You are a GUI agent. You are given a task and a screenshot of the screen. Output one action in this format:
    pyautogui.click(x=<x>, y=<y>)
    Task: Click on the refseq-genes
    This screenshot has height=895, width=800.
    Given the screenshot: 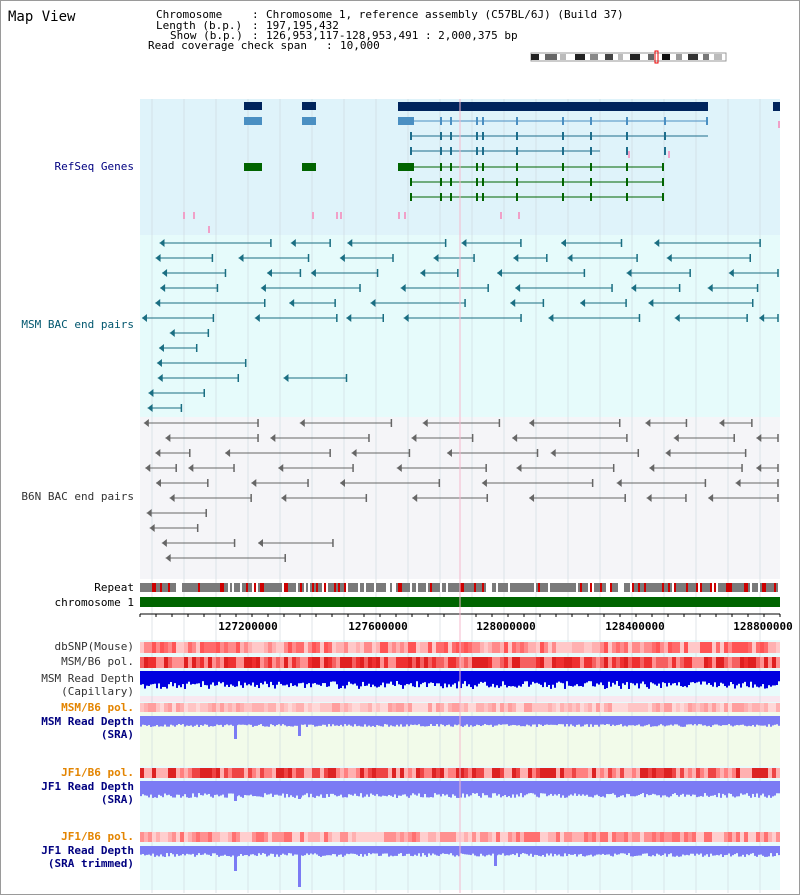 What is the action you would take?
    pyautogui.click(x=481, y=167)
    